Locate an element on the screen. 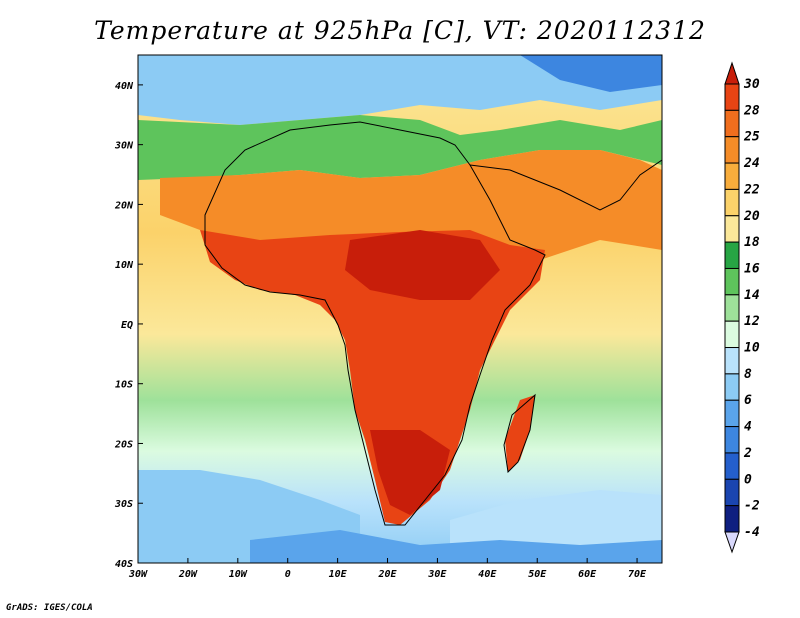 This screenshot has width=800, height=618. lat-tick-label: 10N is located at coordinates (124, 265).